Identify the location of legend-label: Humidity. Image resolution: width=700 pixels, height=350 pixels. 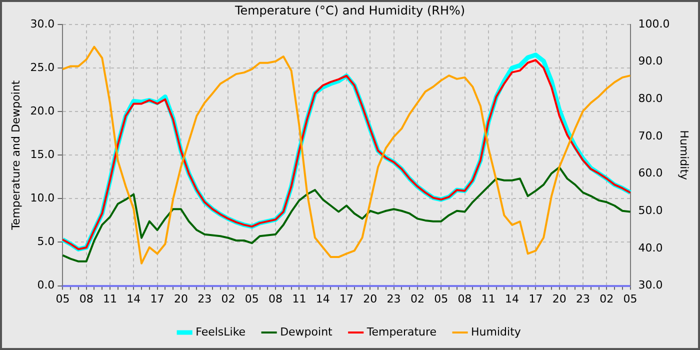
(496, 331).